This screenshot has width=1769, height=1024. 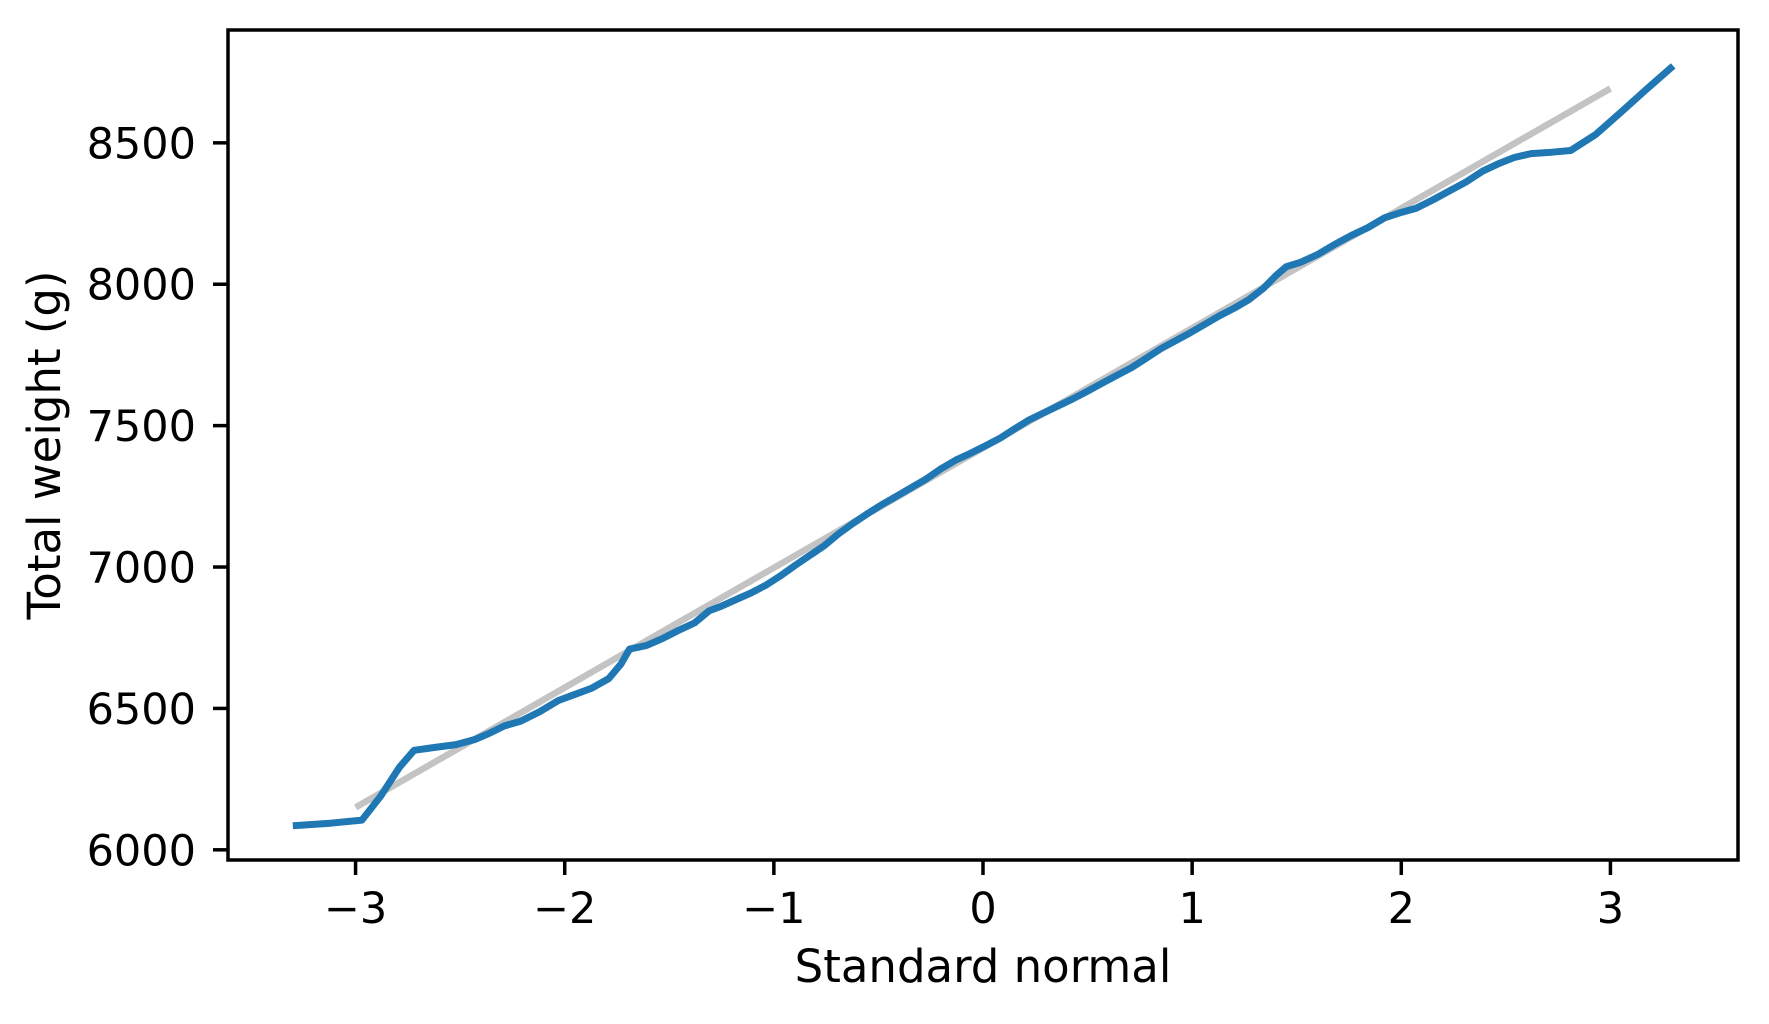 What do you see at coordinates (1191, 909) in the screenshot?
I see `x-tick-label: 1` at bounding box center [1191, 909].